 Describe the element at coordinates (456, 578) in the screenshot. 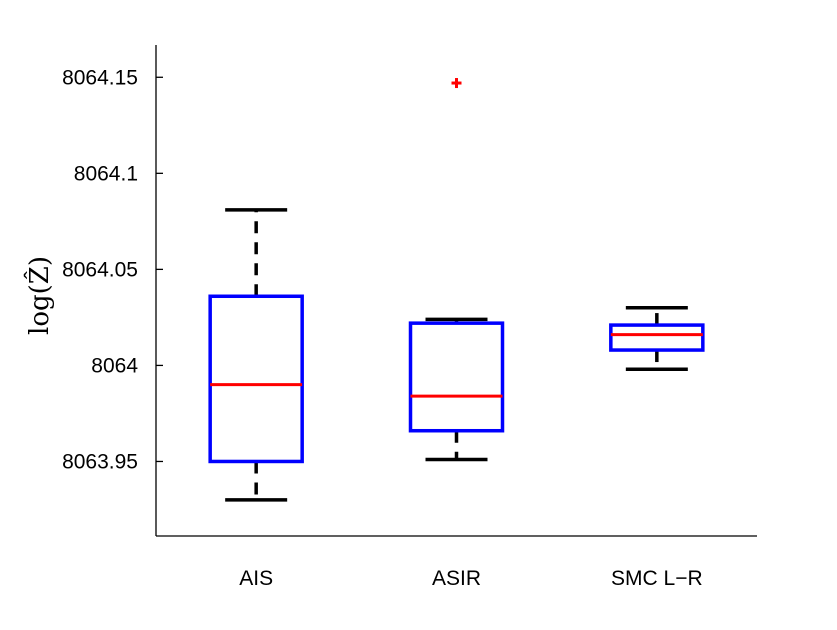

I see `x-tick-label: ASIR` at that location.